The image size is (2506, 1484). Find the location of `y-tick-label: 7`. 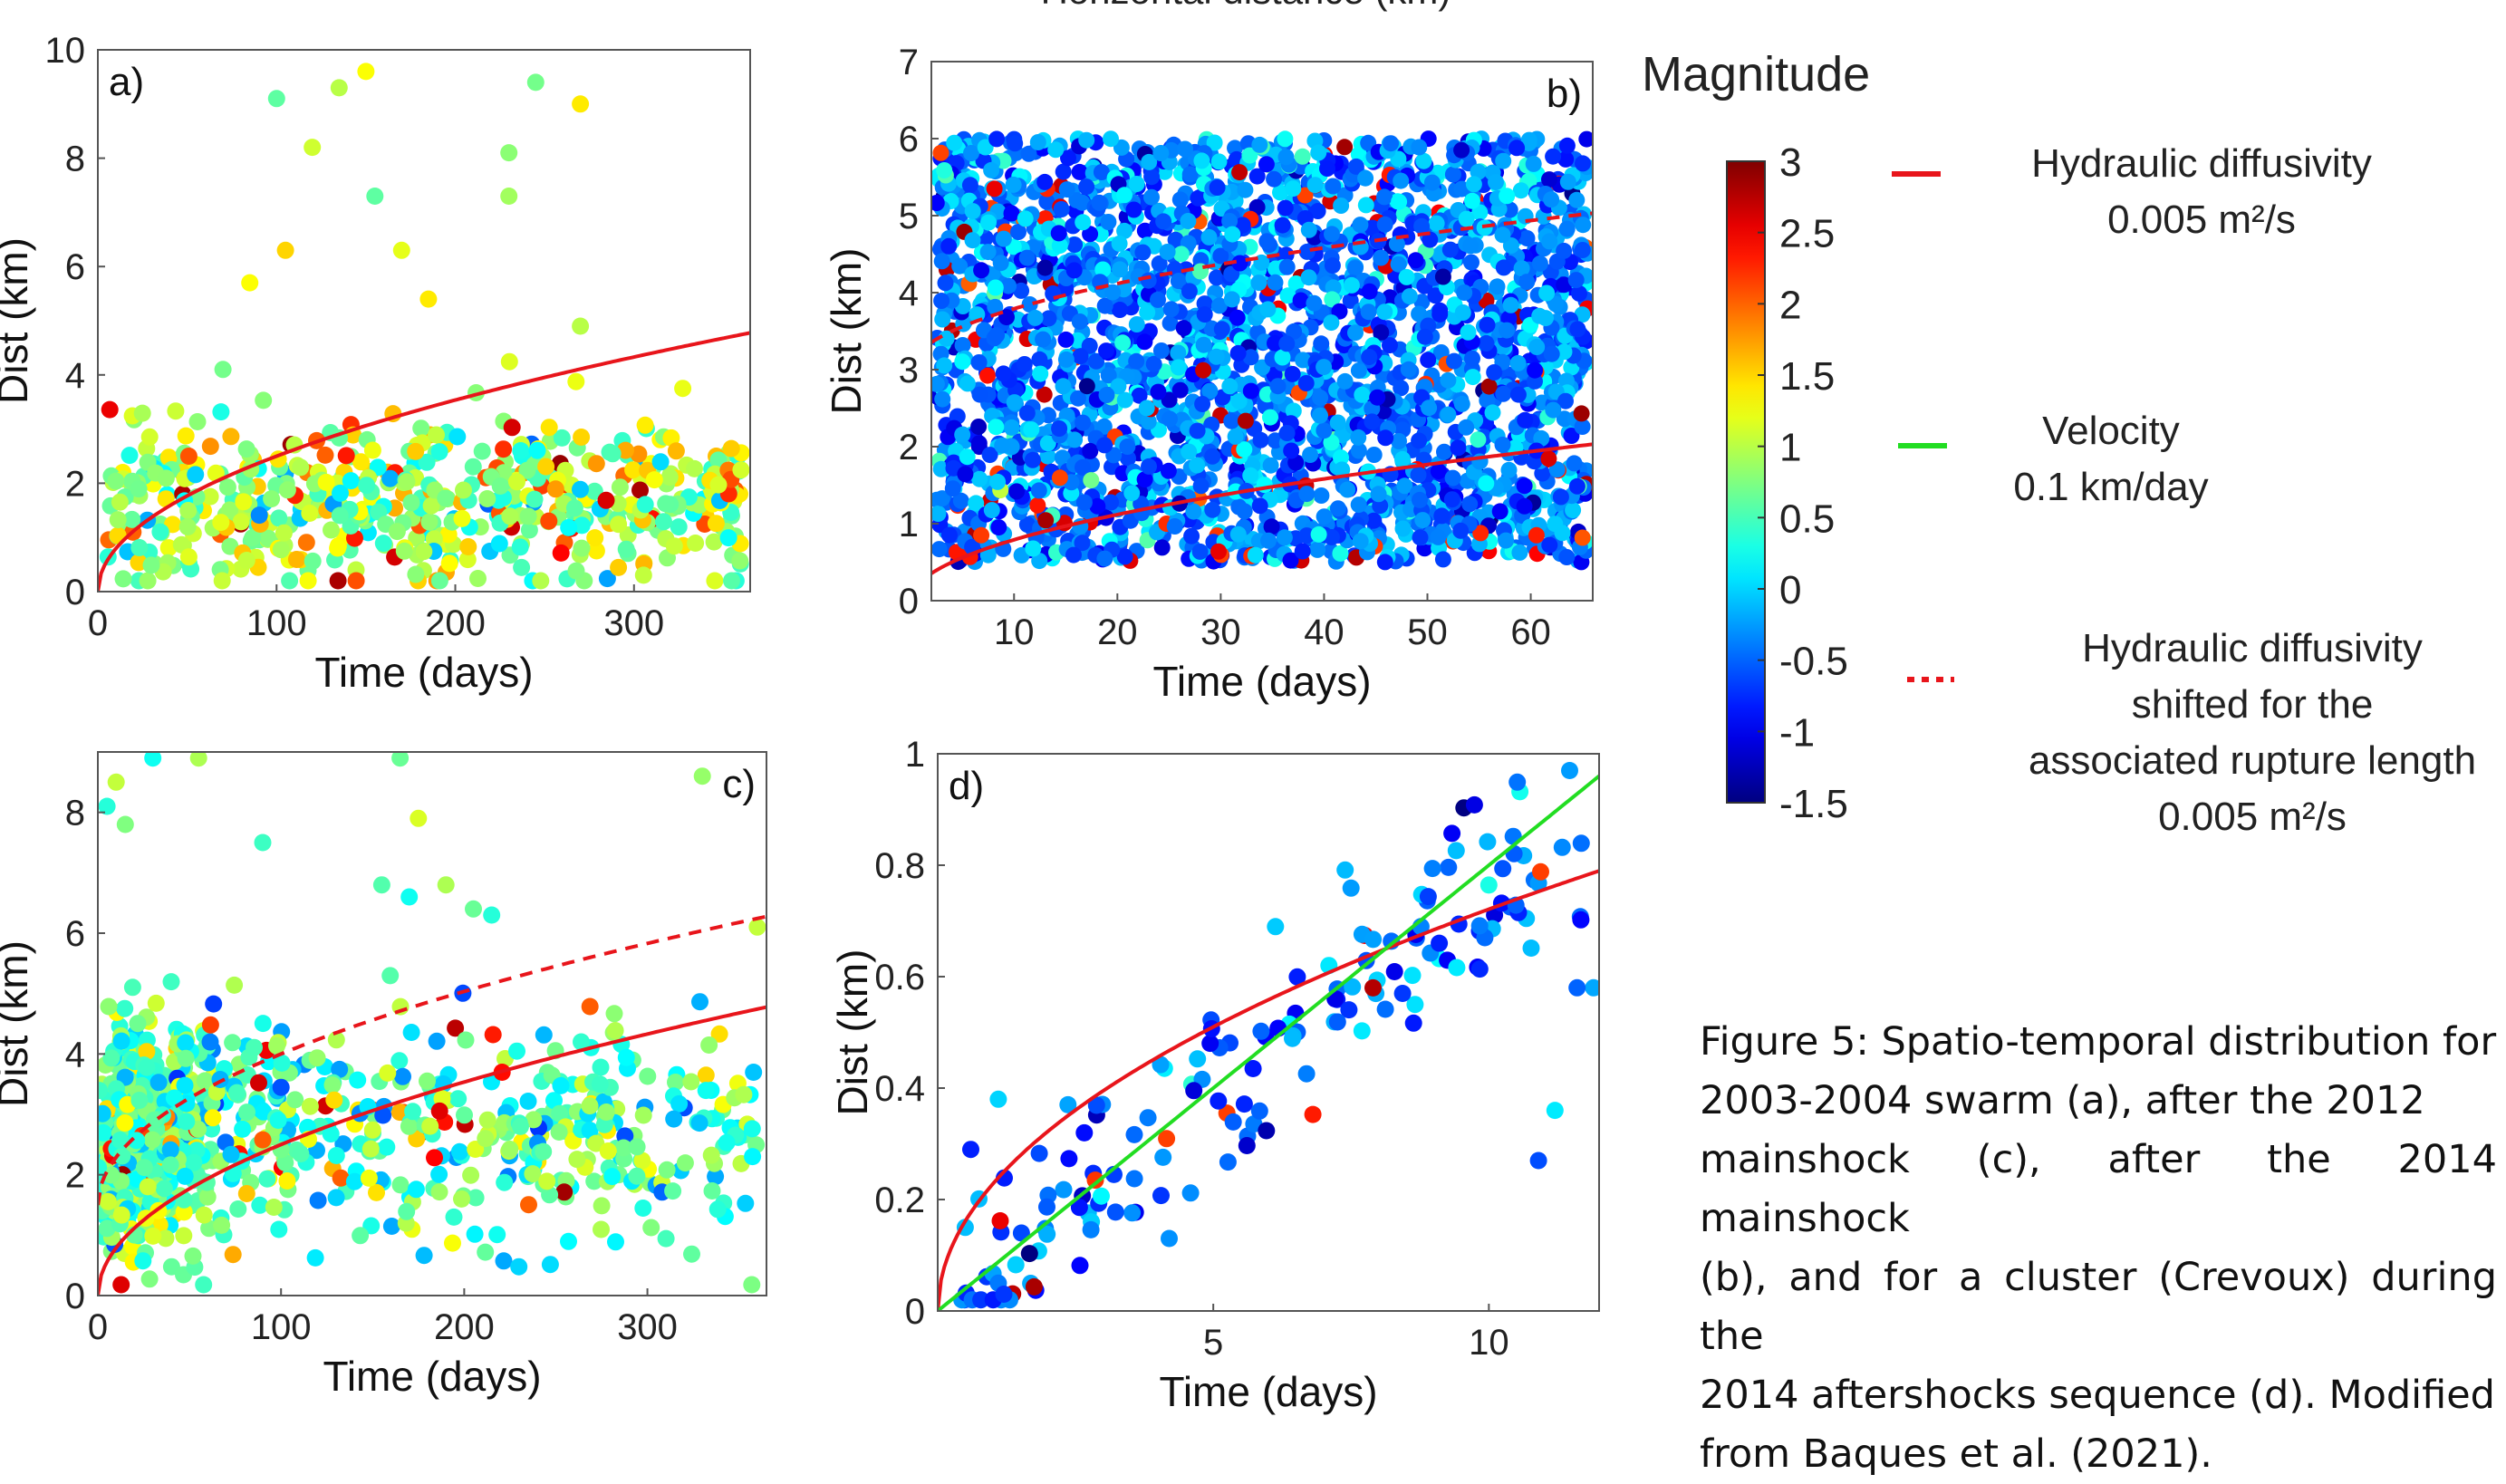

y-tick-label: 7 is located at coordinates (909, 63).